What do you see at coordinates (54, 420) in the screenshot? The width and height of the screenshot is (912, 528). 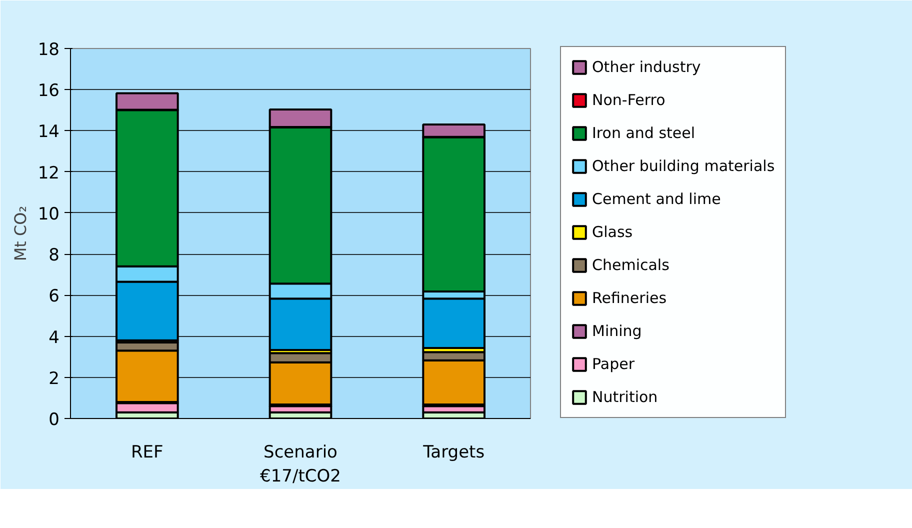 I see `y-tick-label: 0` at bounding box center [54, 420].